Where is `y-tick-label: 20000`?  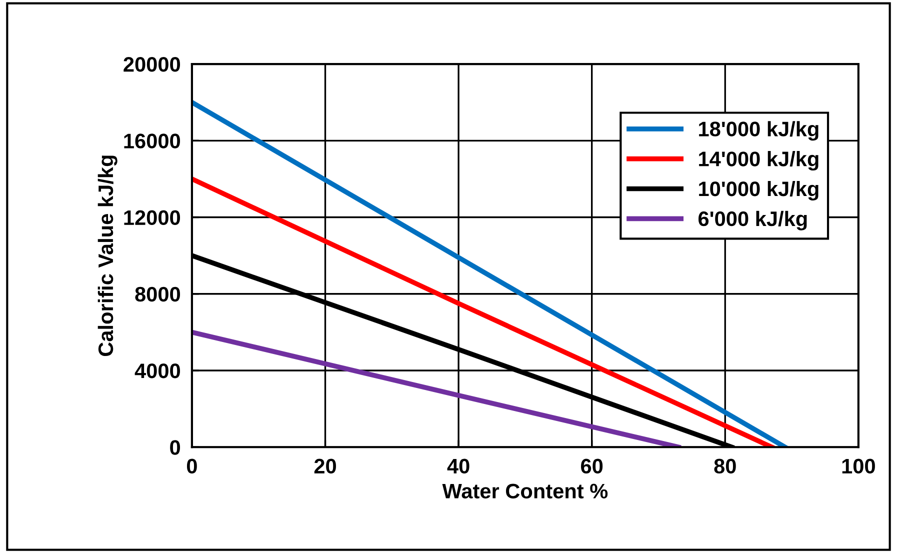
y-tick-label: 20000 is located at coordinates (152, 64).